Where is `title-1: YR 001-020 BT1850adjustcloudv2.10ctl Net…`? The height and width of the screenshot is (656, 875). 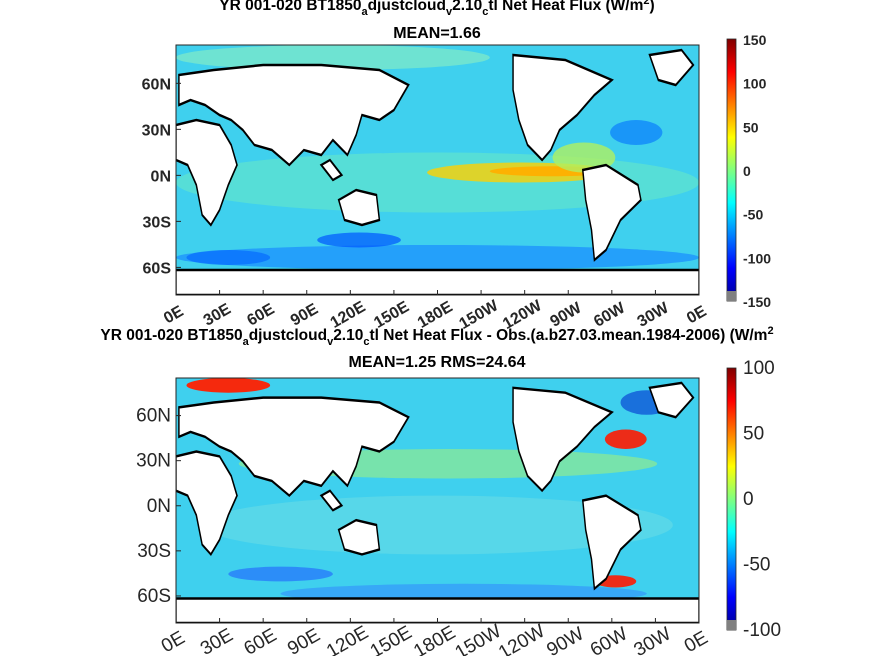
title-1: YR 001-020 BT1850adjustcloudv2.10ctl Net… is located at coordinates (436, 9).